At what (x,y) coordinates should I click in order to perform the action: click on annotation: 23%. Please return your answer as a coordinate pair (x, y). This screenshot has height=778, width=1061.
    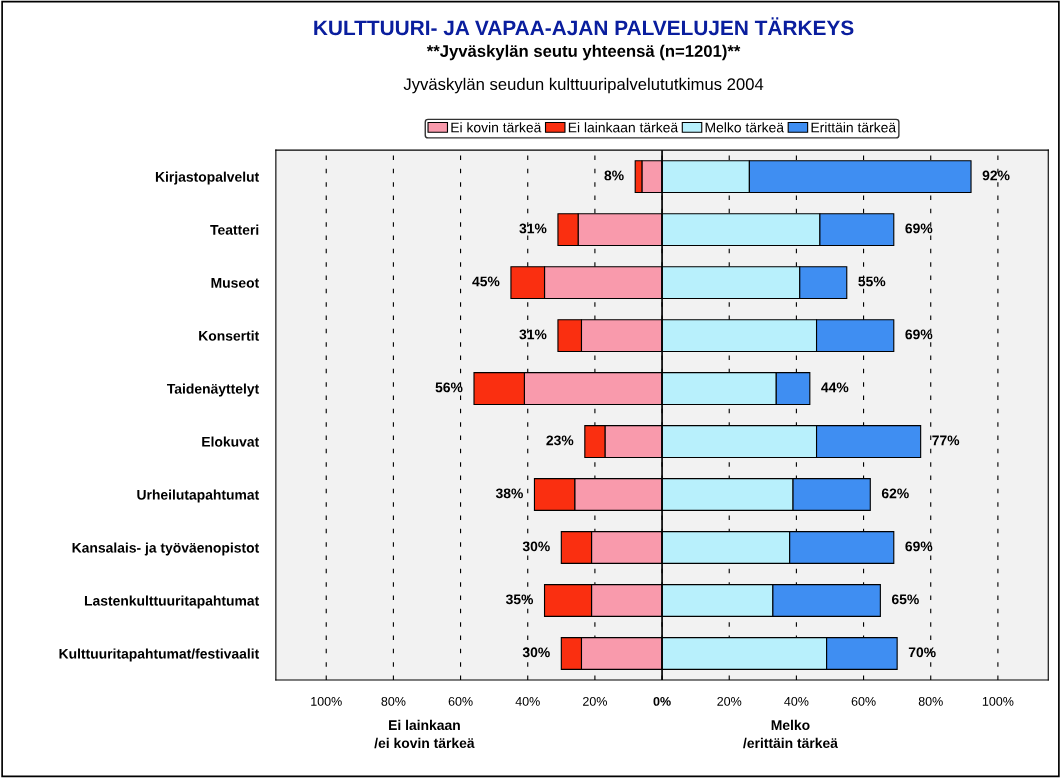
    Looking at the image, I should click on (560, 440).